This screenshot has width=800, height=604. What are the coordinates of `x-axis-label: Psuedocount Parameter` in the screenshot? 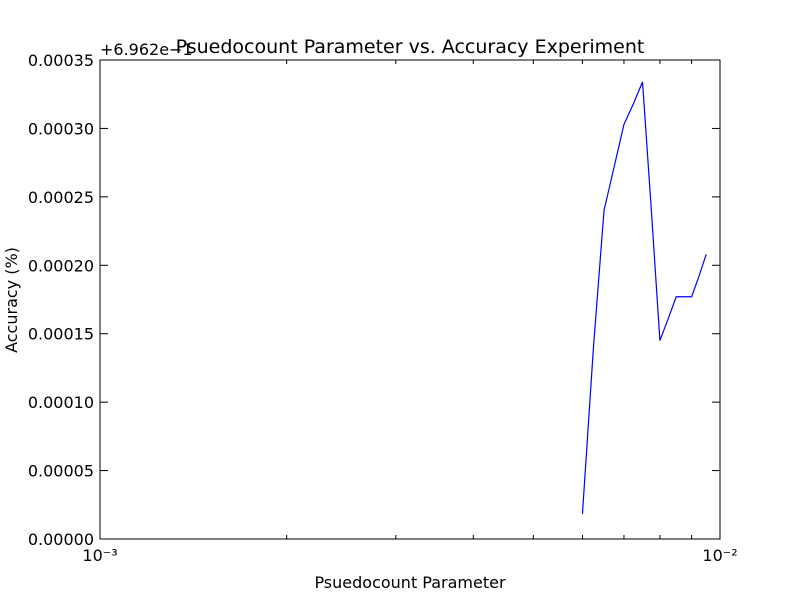 It's located at (410, 582).